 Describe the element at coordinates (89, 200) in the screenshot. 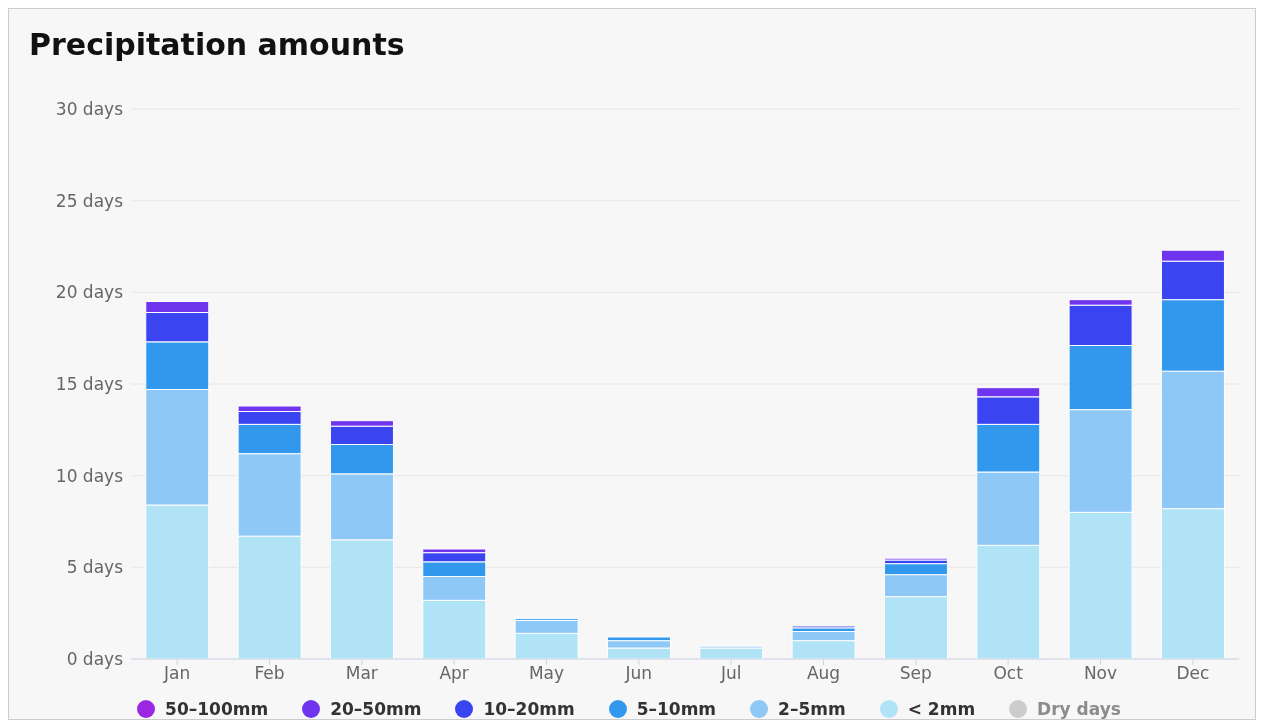

I see `y-tick-label: 25 days` at that location.